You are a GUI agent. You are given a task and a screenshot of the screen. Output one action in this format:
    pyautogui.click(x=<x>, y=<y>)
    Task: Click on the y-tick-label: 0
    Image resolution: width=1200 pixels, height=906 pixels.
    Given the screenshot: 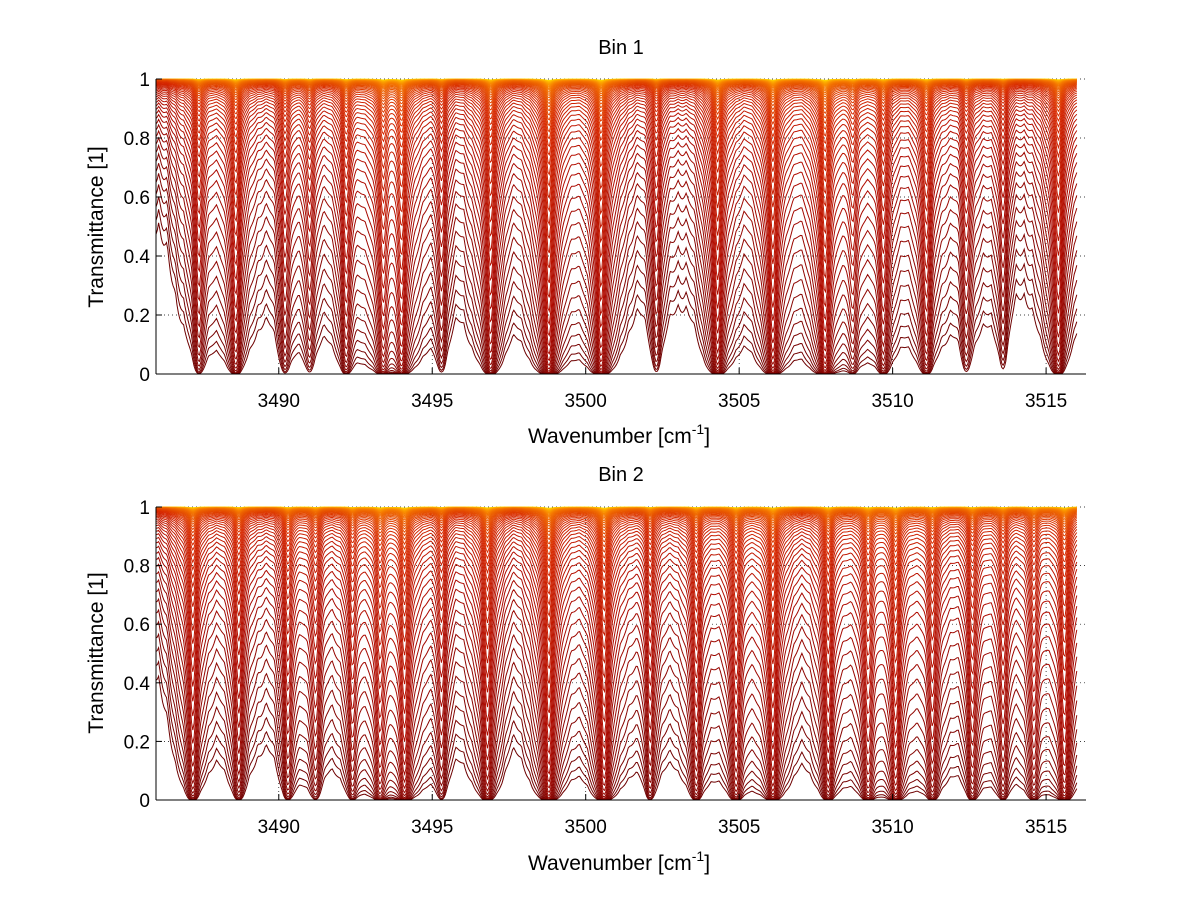 What is the action you would take?
    pyautogui.click(x=144, y=375)
    